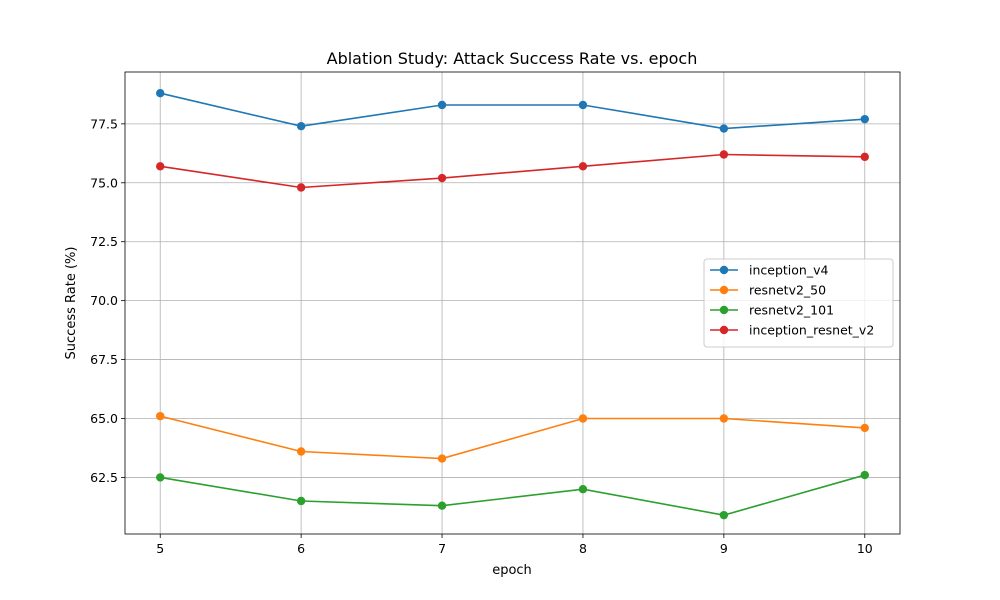  Describe the element at coordinates (71, 303) in the screenshot. I see `y-axis-label: Success Rate (%)` at that location.